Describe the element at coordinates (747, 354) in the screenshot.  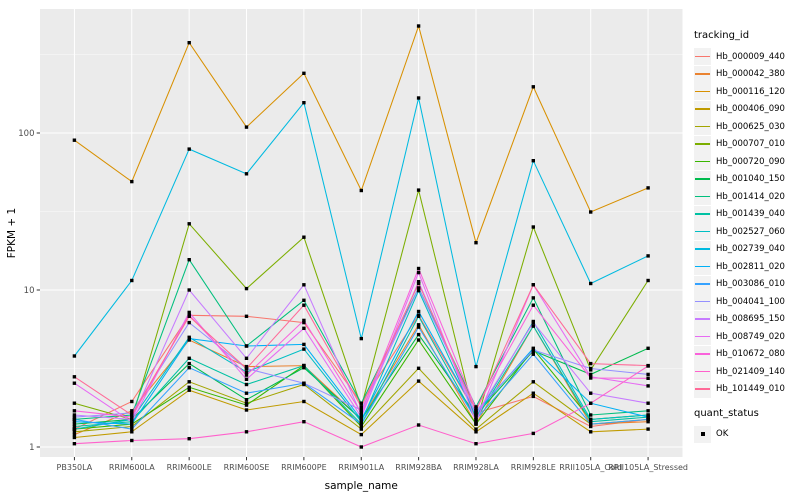
I see `legend-item: Hb_010672_080` at that location.